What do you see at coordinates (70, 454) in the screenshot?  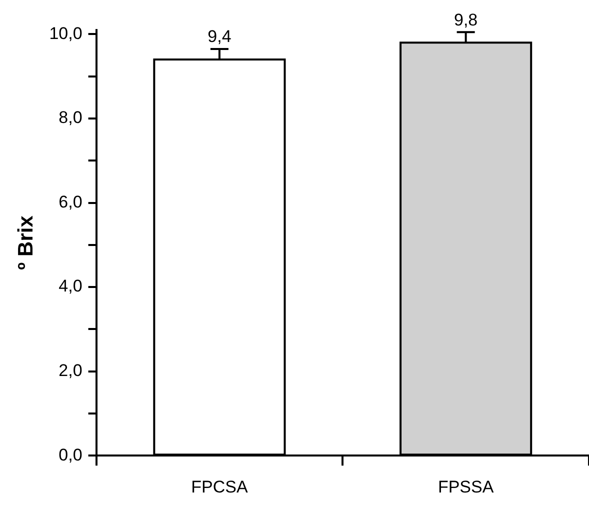 I see `y-tick-label: 0,0` at bounding box center [70, 454].